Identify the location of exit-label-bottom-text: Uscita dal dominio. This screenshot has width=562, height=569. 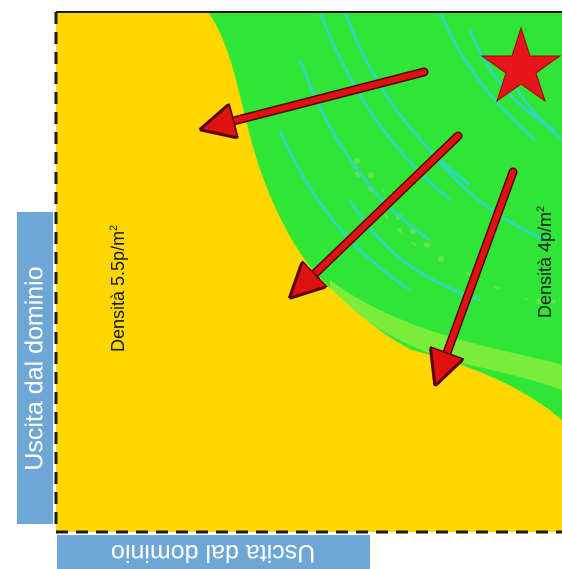
(213, 552).